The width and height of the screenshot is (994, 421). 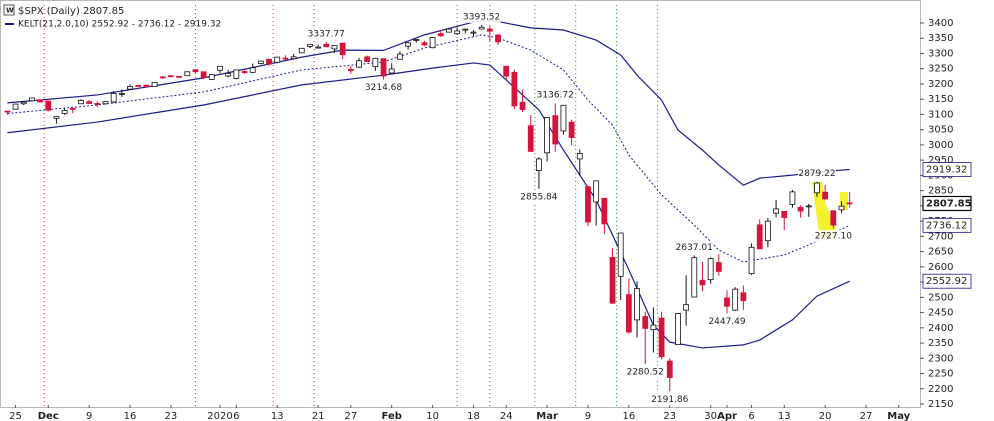 I want to click on y-tick-label: 2700, so click(x=940, y=236).